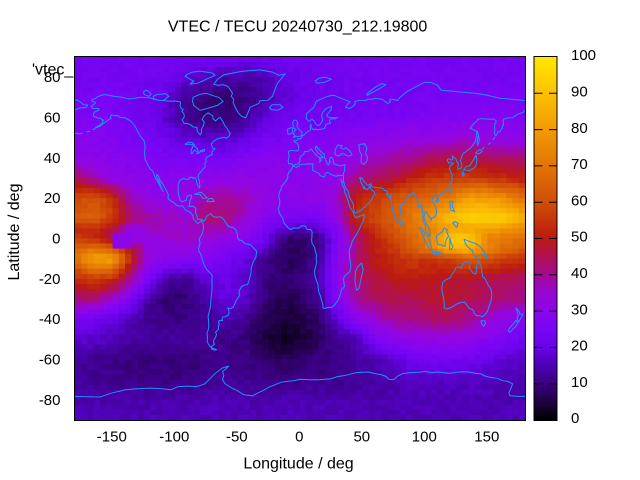 This screenshot has width=640, height=480. I want to click on svg-text: 10, so click(579, 382).